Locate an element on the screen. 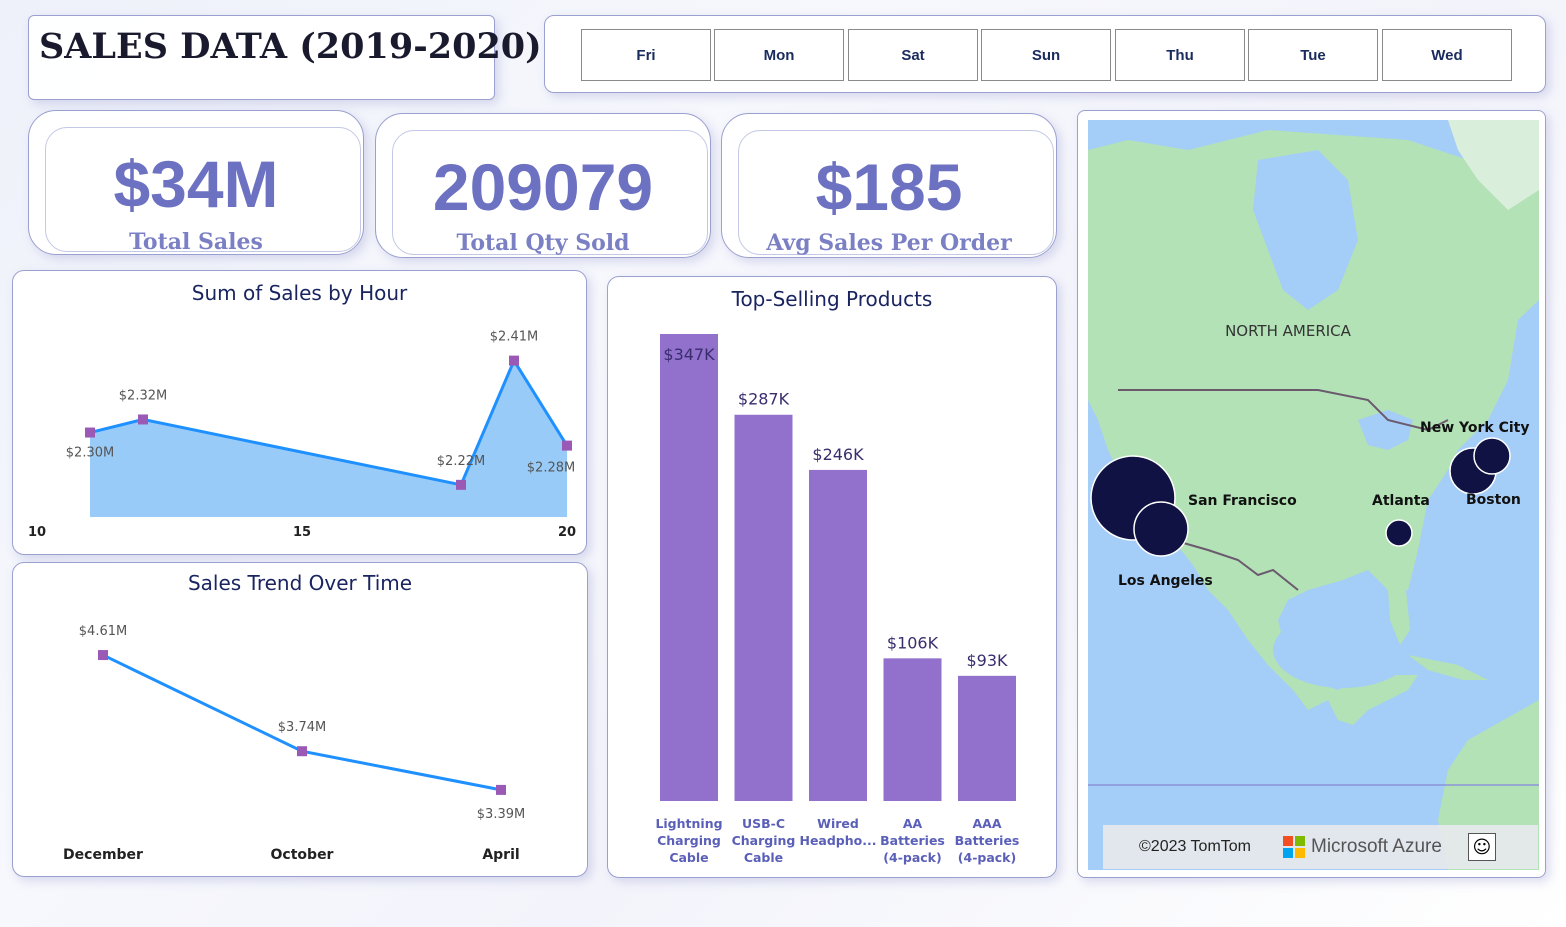 The width and height of the screenshot is (1566, 927). kpi-value: $34M is located at coordinates (196, 184).